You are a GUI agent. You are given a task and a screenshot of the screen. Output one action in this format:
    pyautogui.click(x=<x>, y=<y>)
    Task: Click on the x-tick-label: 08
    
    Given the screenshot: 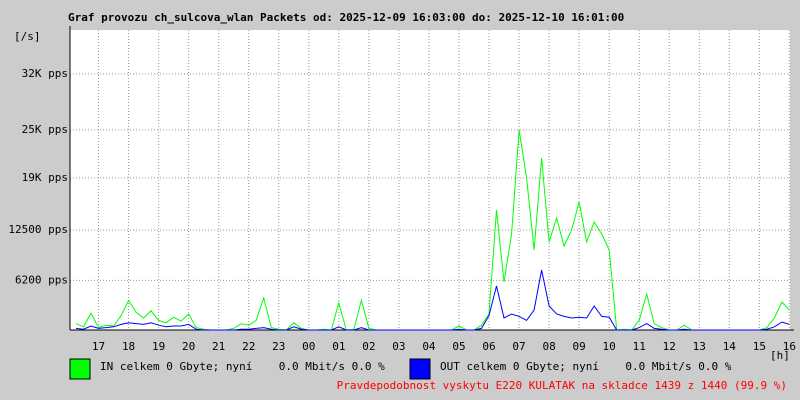 What is the action you would take?
    pyautogui.click(x=548, y=346)
    